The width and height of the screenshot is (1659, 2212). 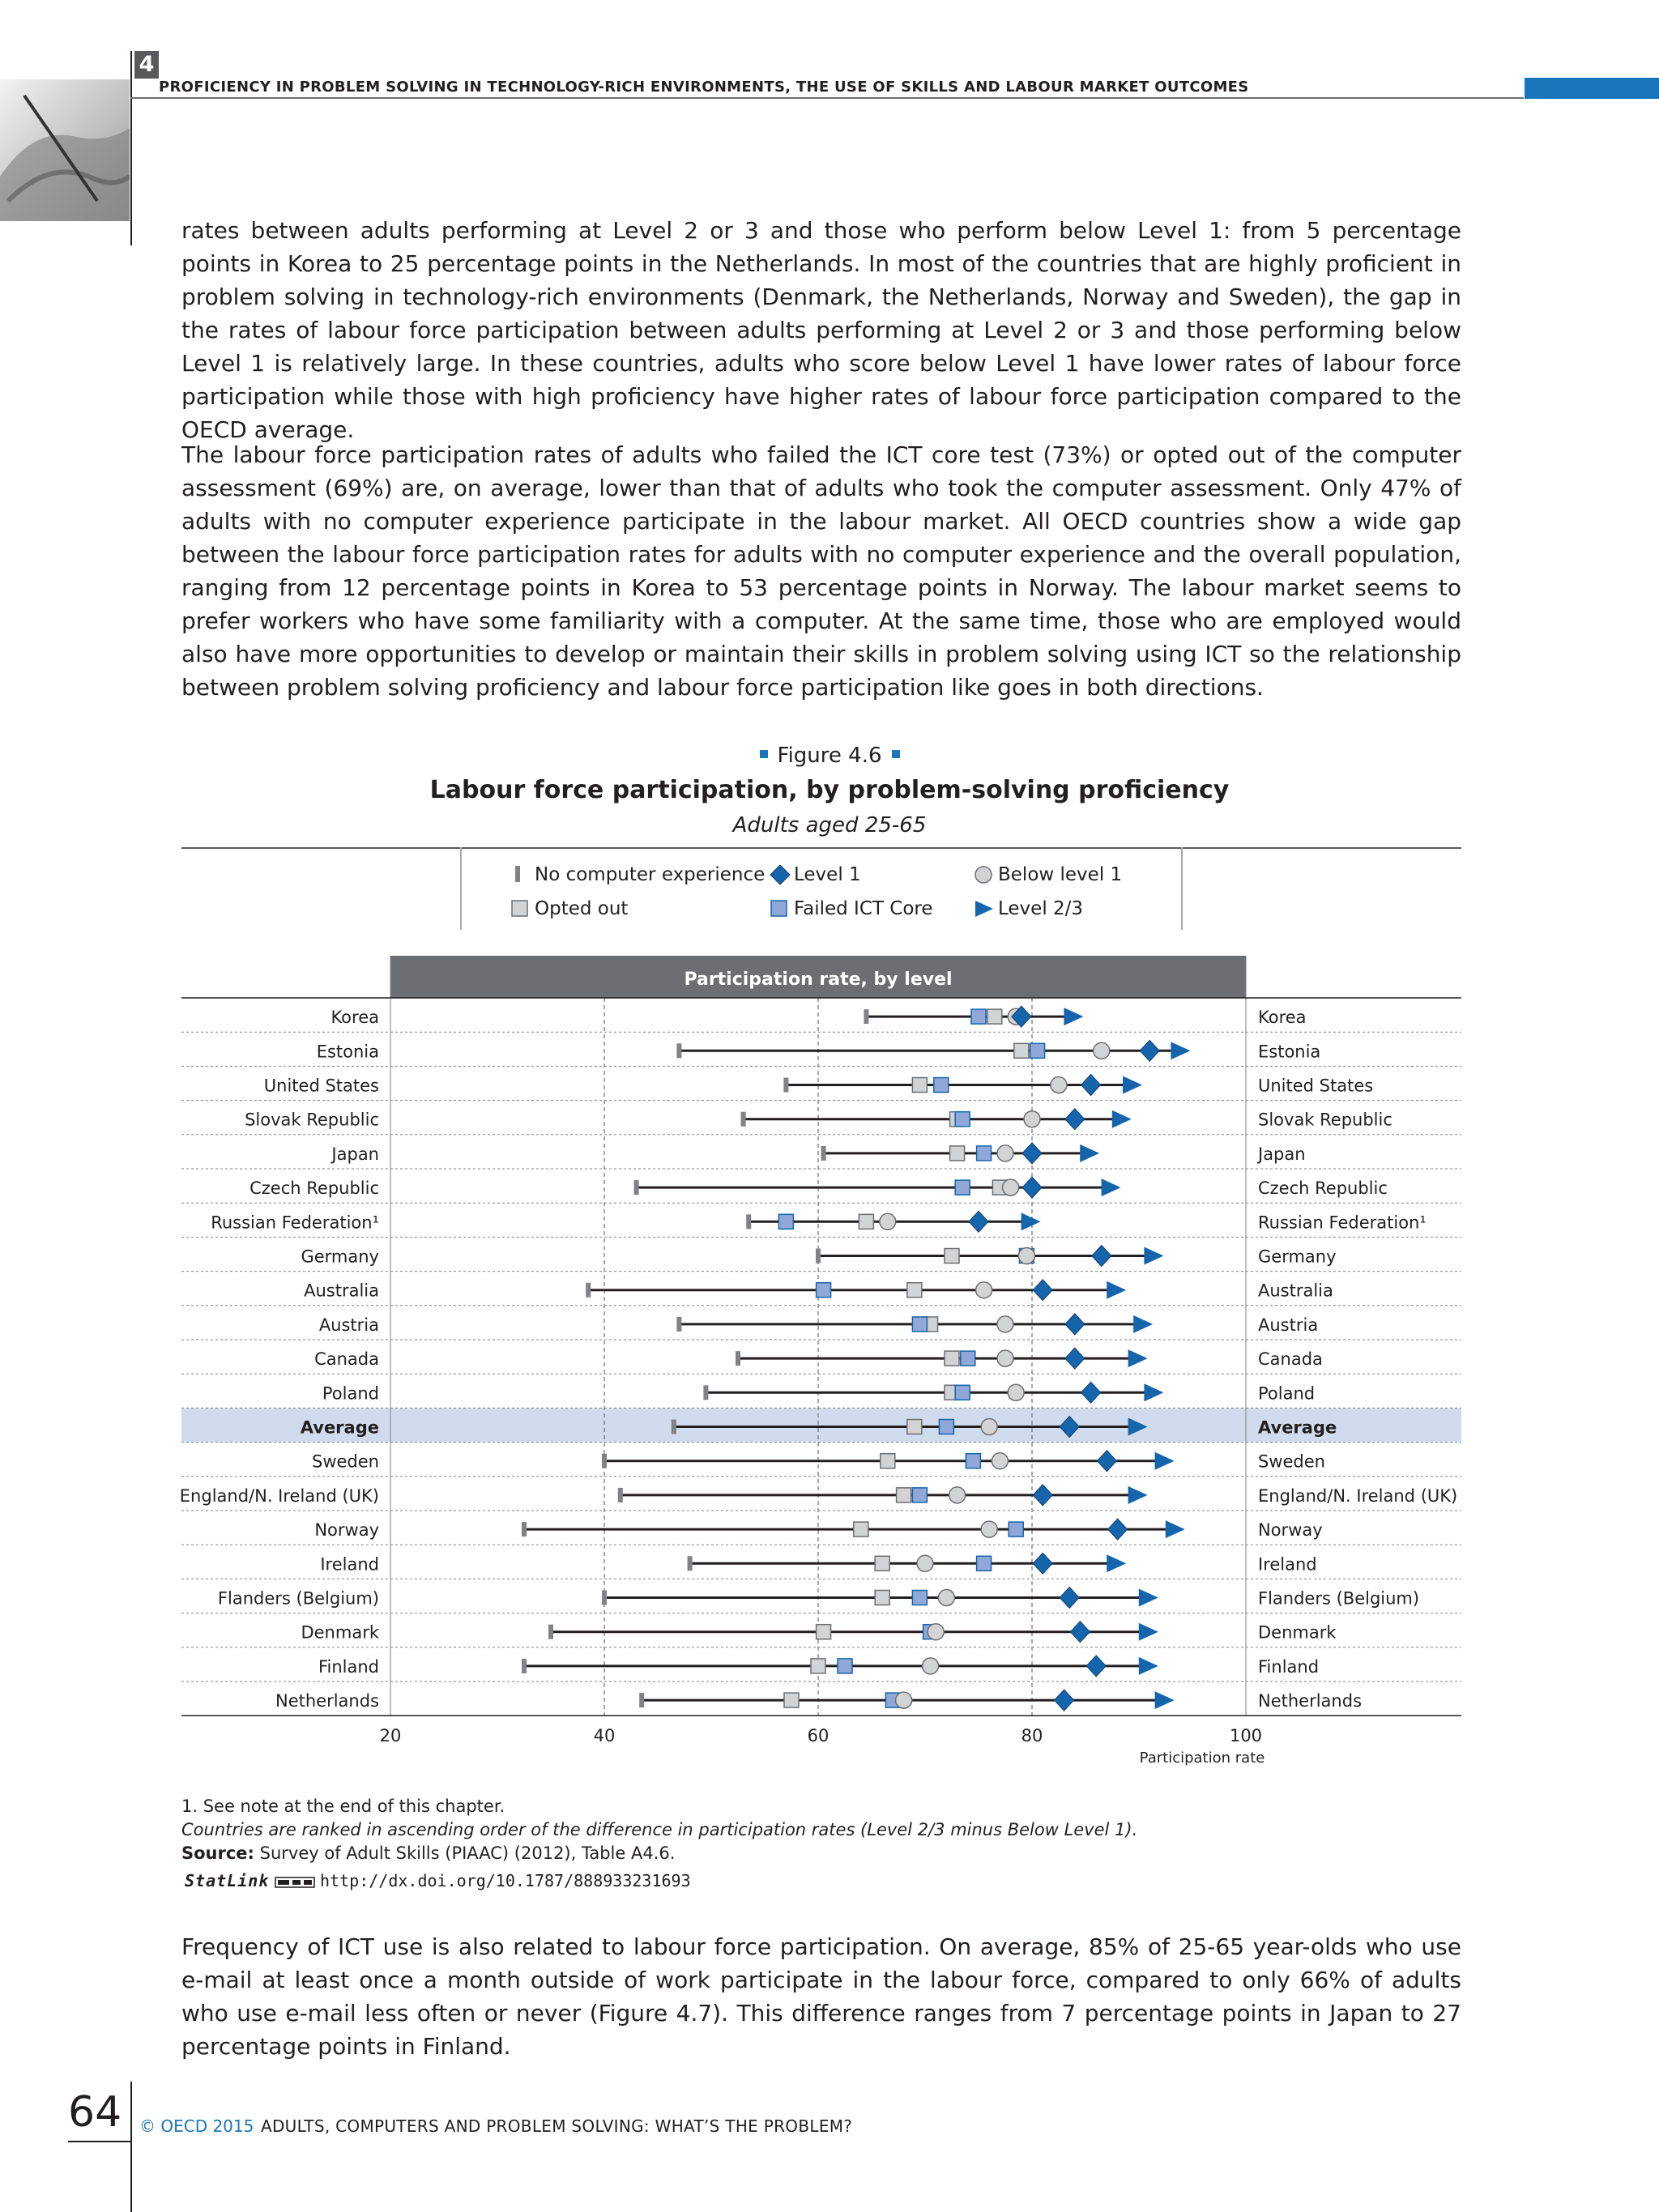 I want to click on country-label-left: Russian Federation¹, so click(x=295, y=1223).